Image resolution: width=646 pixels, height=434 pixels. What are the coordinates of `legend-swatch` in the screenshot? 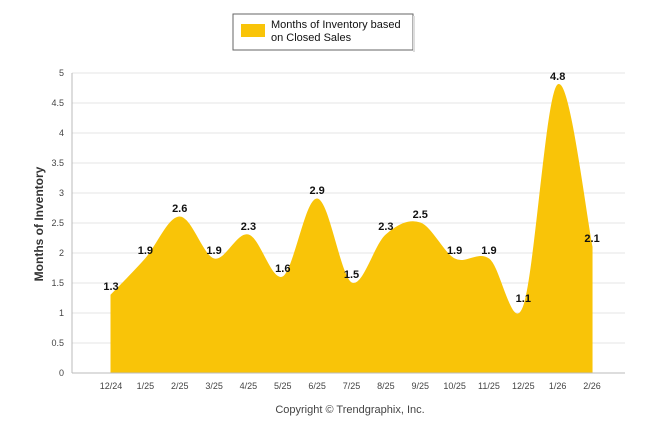 It's located at (253, 30).